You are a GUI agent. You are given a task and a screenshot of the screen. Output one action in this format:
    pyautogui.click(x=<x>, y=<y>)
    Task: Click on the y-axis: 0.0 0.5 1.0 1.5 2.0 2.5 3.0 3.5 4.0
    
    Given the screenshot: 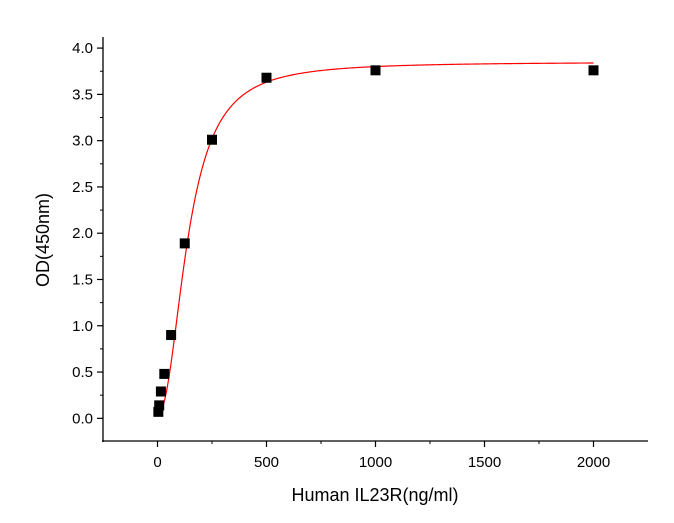 What is the action you would take?
    pyautogui.click(x=88, y=239)
    